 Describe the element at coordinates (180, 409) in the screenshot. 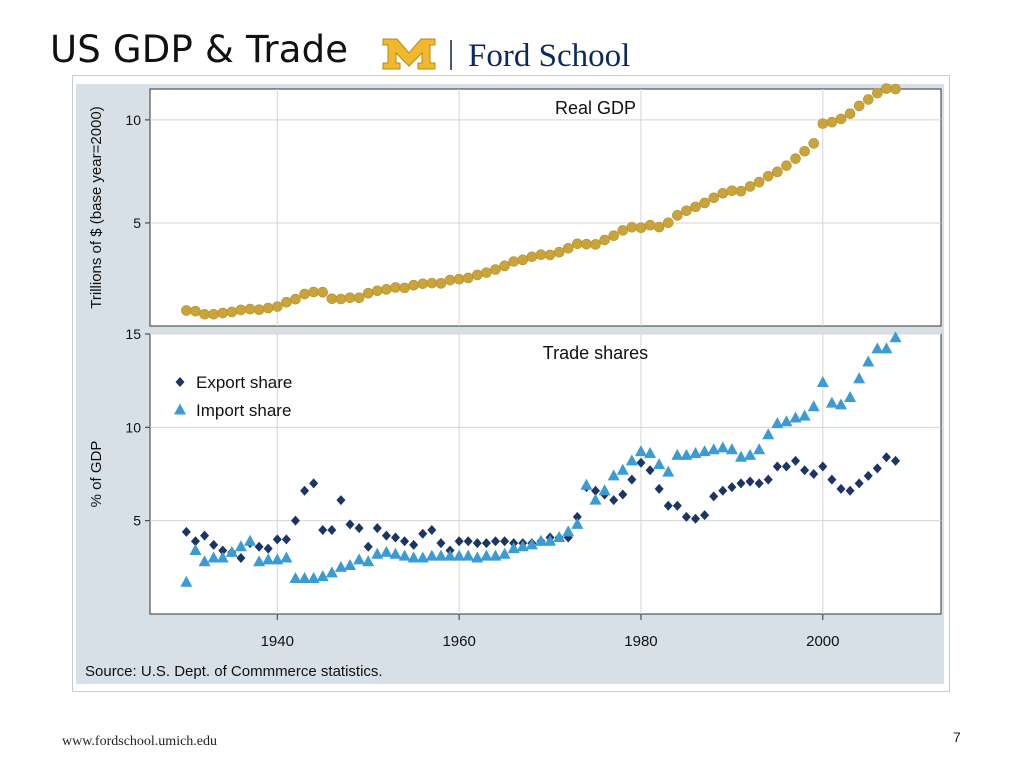

I see `legend-marker-import` at that location.